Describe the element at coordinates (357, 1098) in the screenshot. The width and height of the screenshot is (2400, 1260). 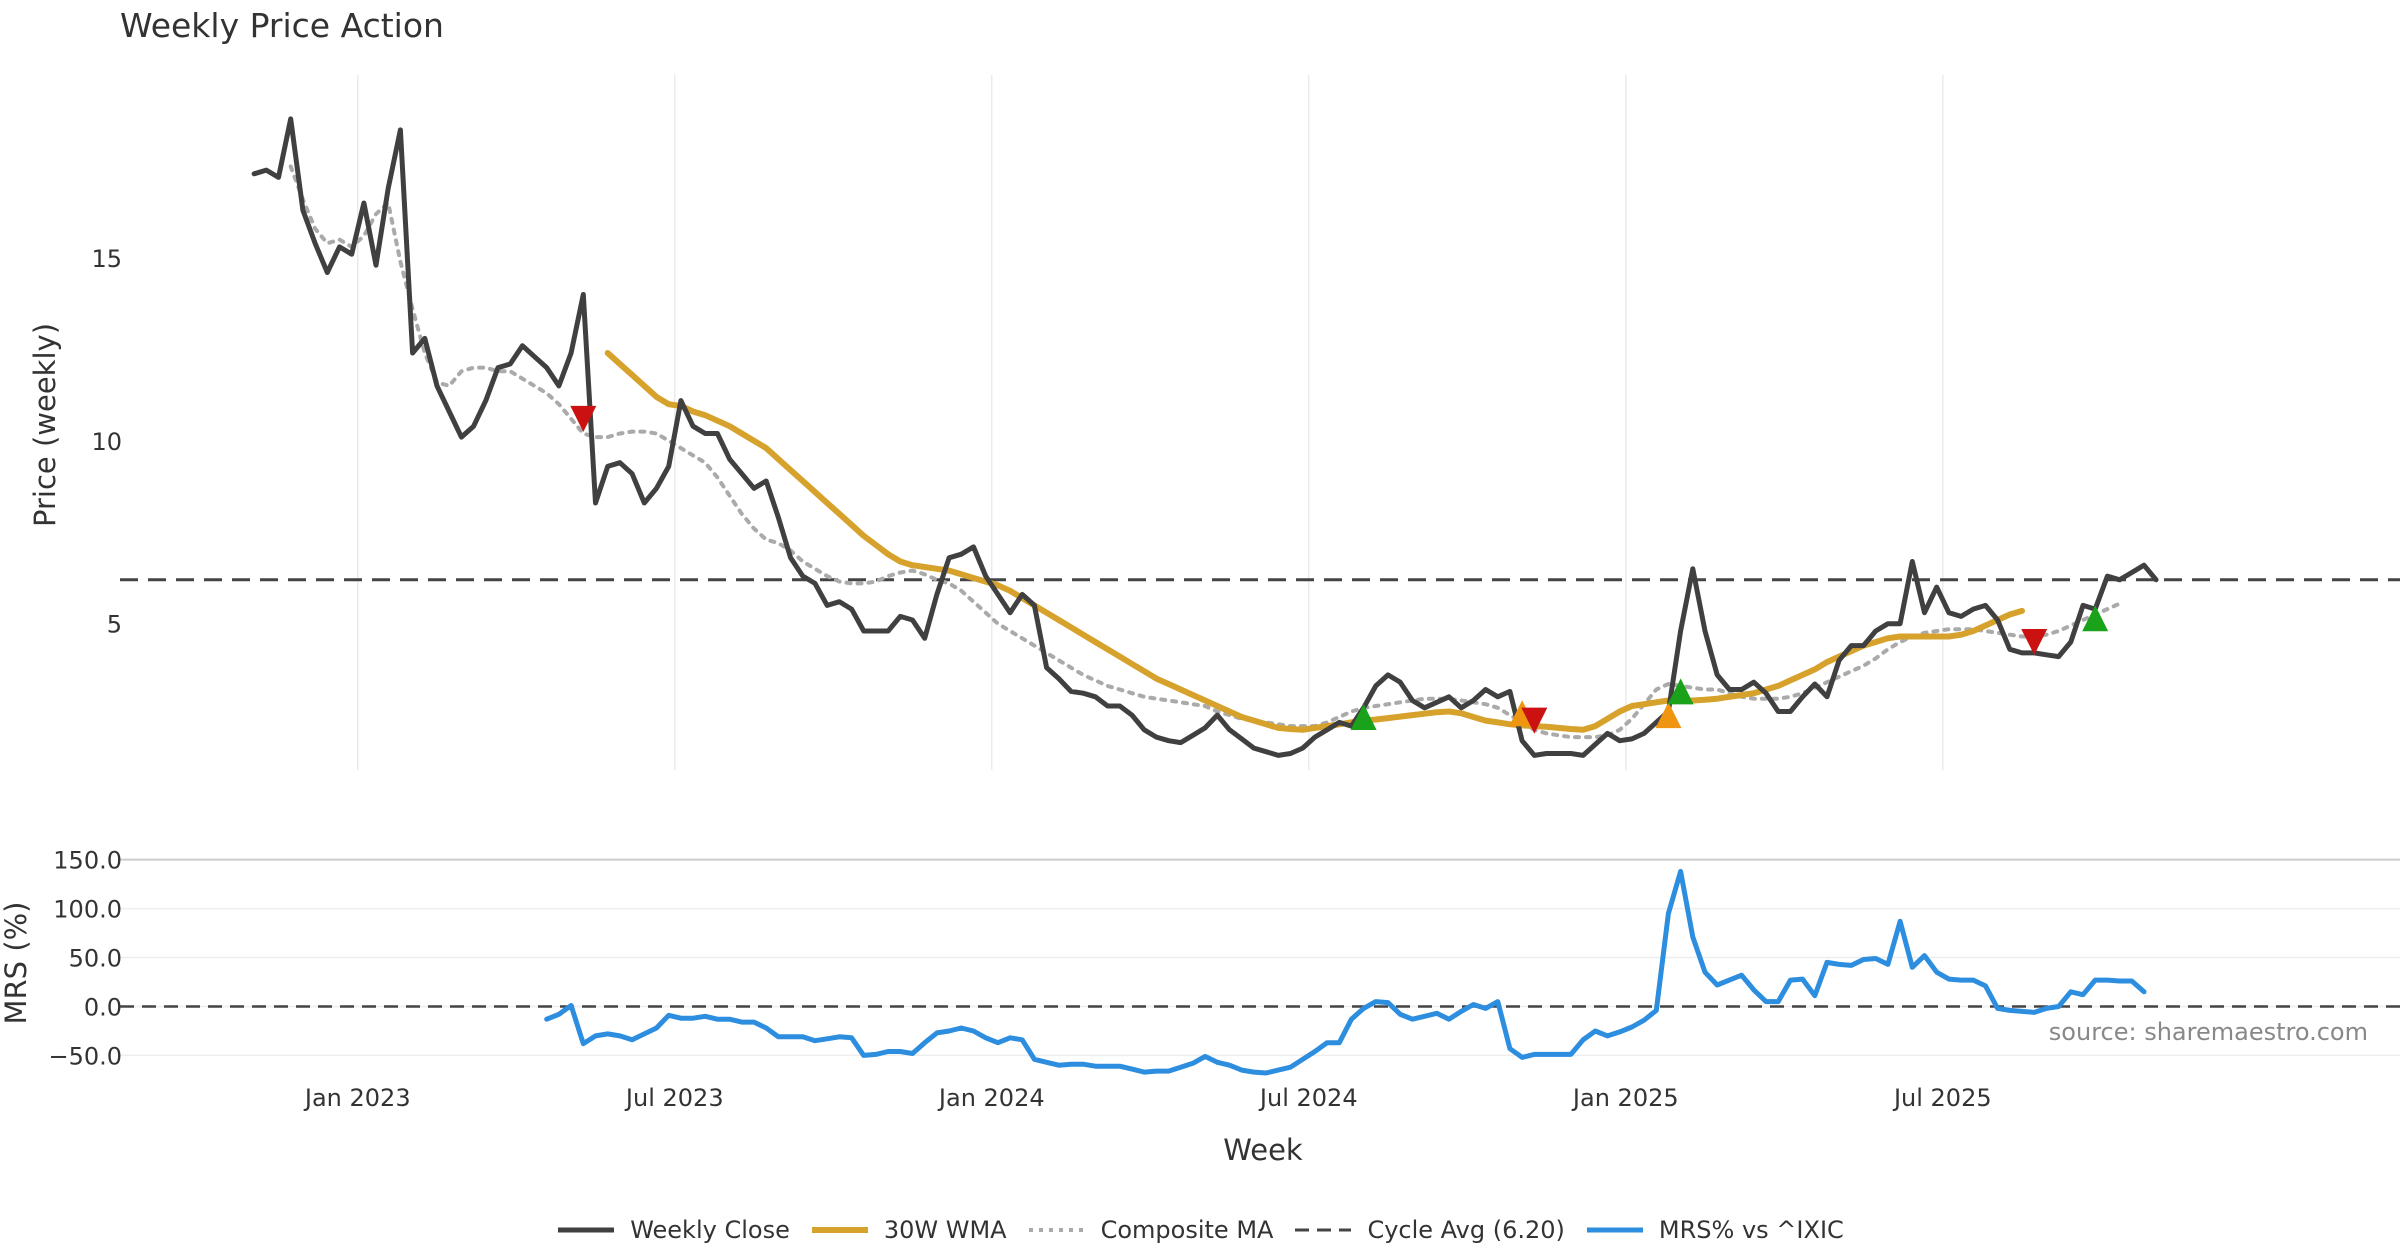
I see `x-tick-label: Jan 2023` at that location.